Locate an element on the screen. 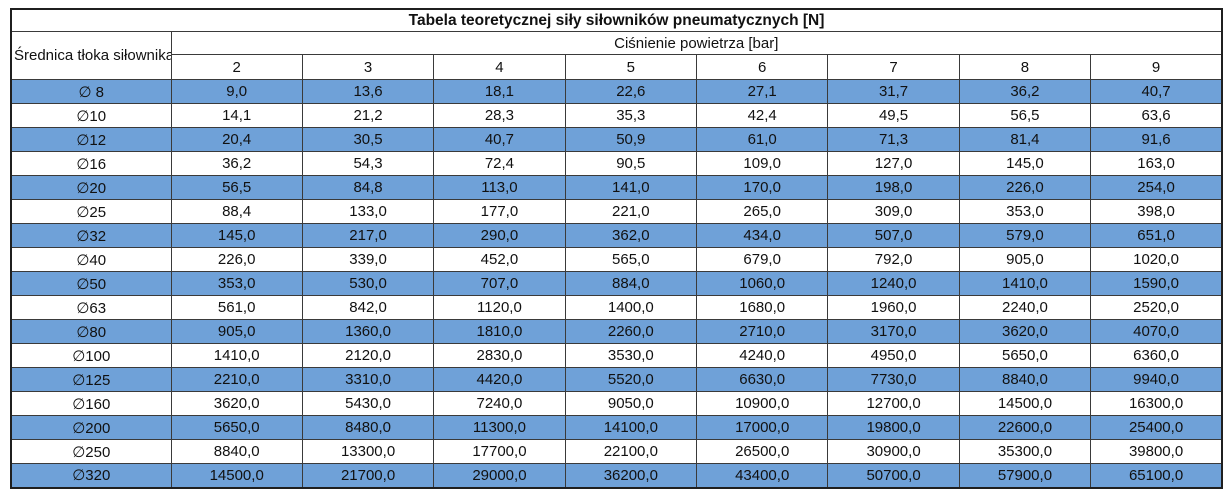 This screenshot has height=501, width=1232. force-cell: 31,7 is located at coordinates (893, 91).